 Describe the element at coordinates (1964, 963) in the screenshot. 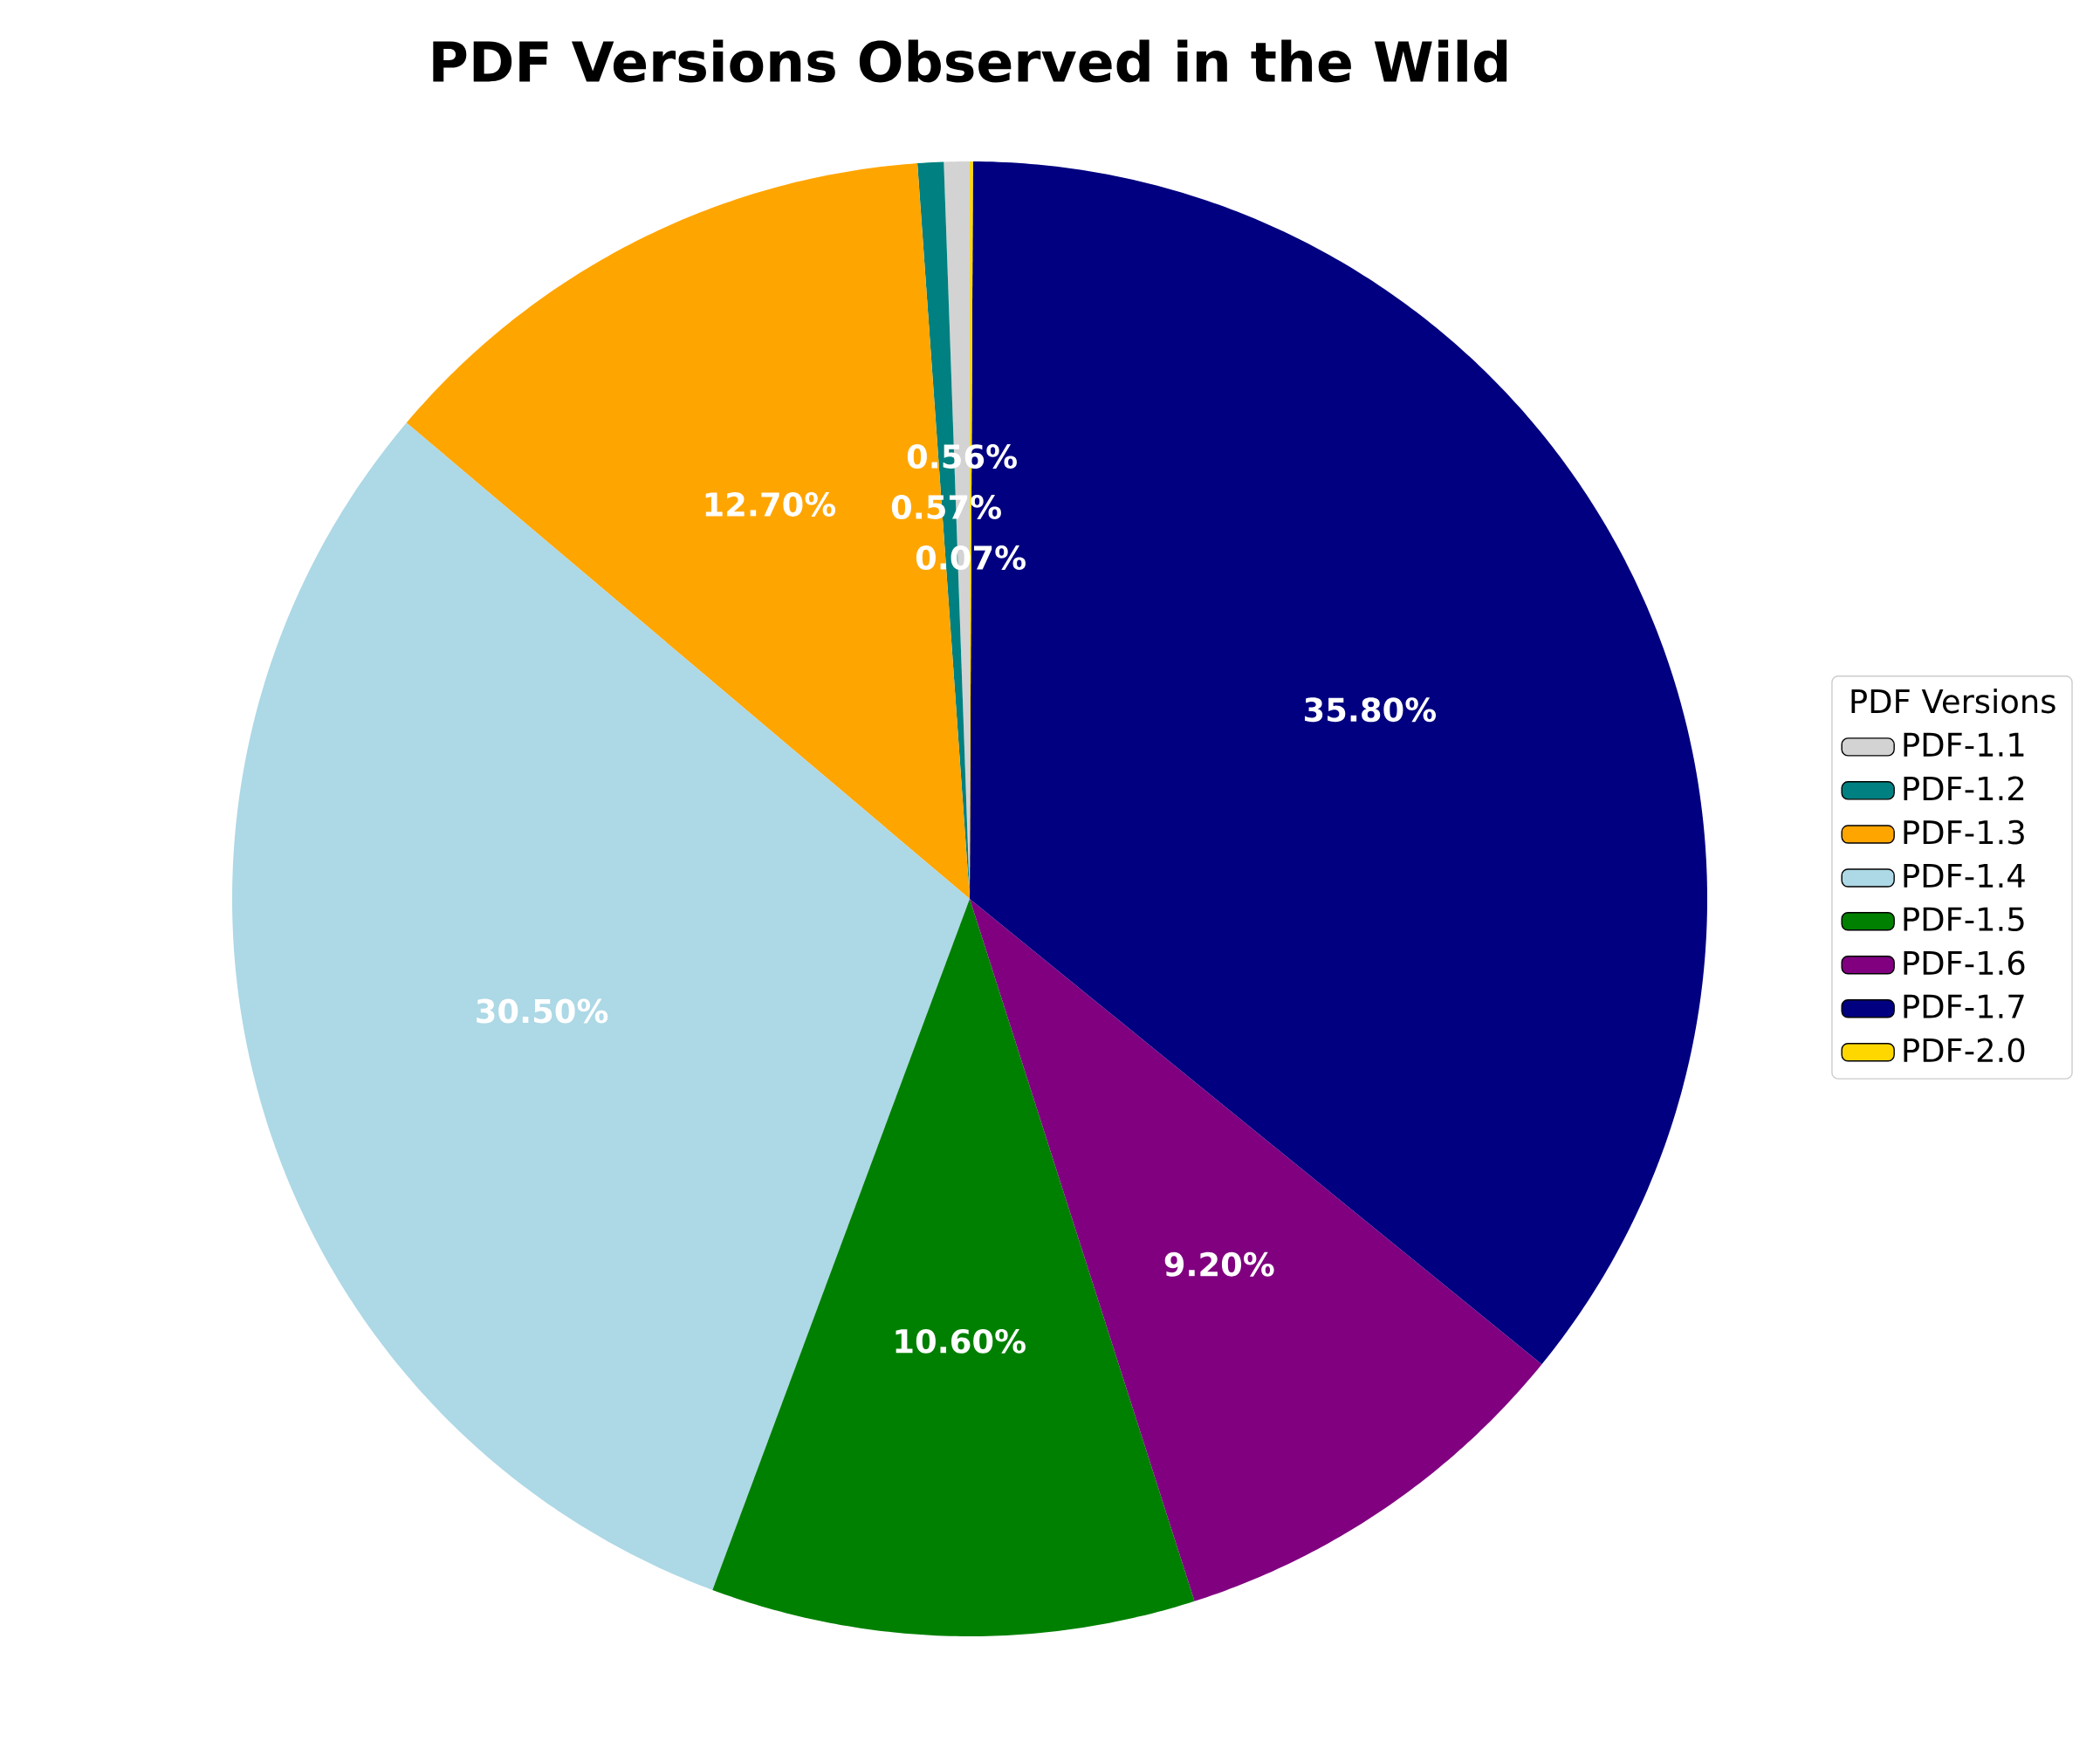

I see `legend-label: PDF-1.6` at that location.